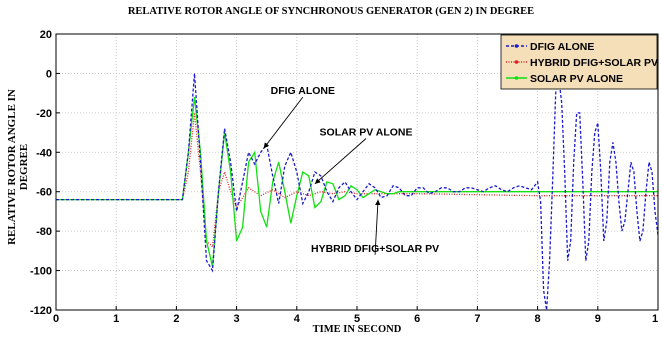  I want to click on legend-label: DFIG ALONE, so click(562, 47).